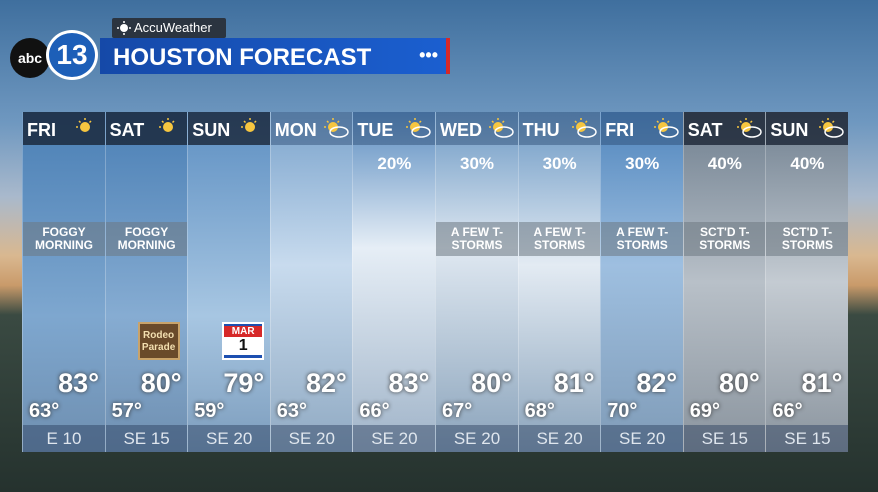  I want to click on logo: abc 13, so click(55, 54).